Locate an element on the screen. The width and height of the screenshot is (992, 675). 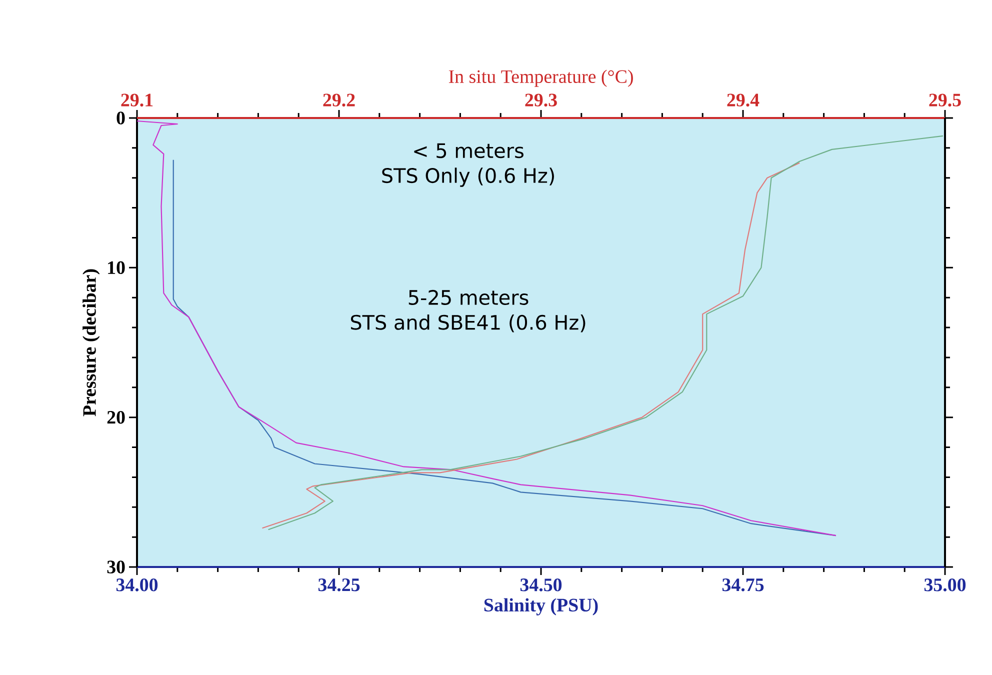
x-tick-label: 34.75 is located at coordinates (743, 585).